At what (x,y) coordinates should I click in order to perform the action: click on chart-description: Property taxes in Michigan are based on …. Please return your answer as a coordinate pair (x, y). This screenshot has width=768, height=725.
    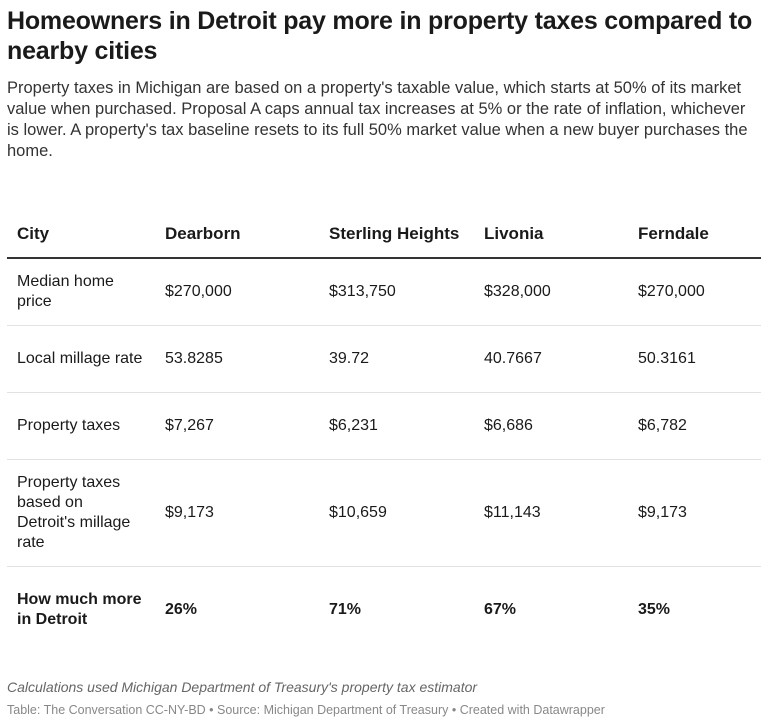
    Looking at the image, I should click on (377, 119).